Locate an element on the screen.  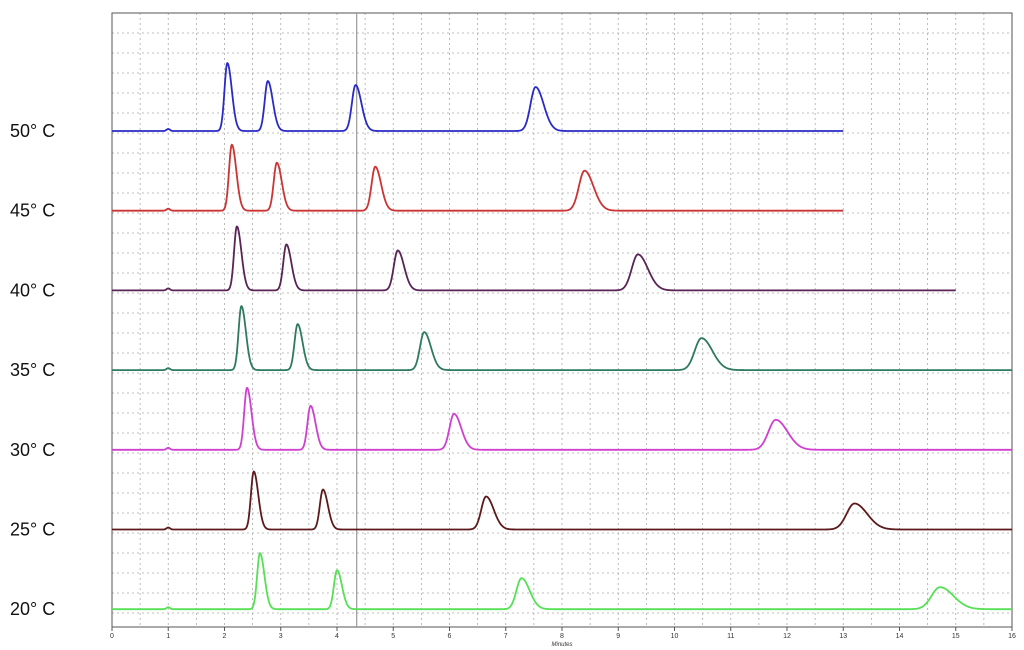
trace-labels: 50° C 45° C 40° C 35° C 30° C 25° C 20° C is located at coordinates (32, 370).